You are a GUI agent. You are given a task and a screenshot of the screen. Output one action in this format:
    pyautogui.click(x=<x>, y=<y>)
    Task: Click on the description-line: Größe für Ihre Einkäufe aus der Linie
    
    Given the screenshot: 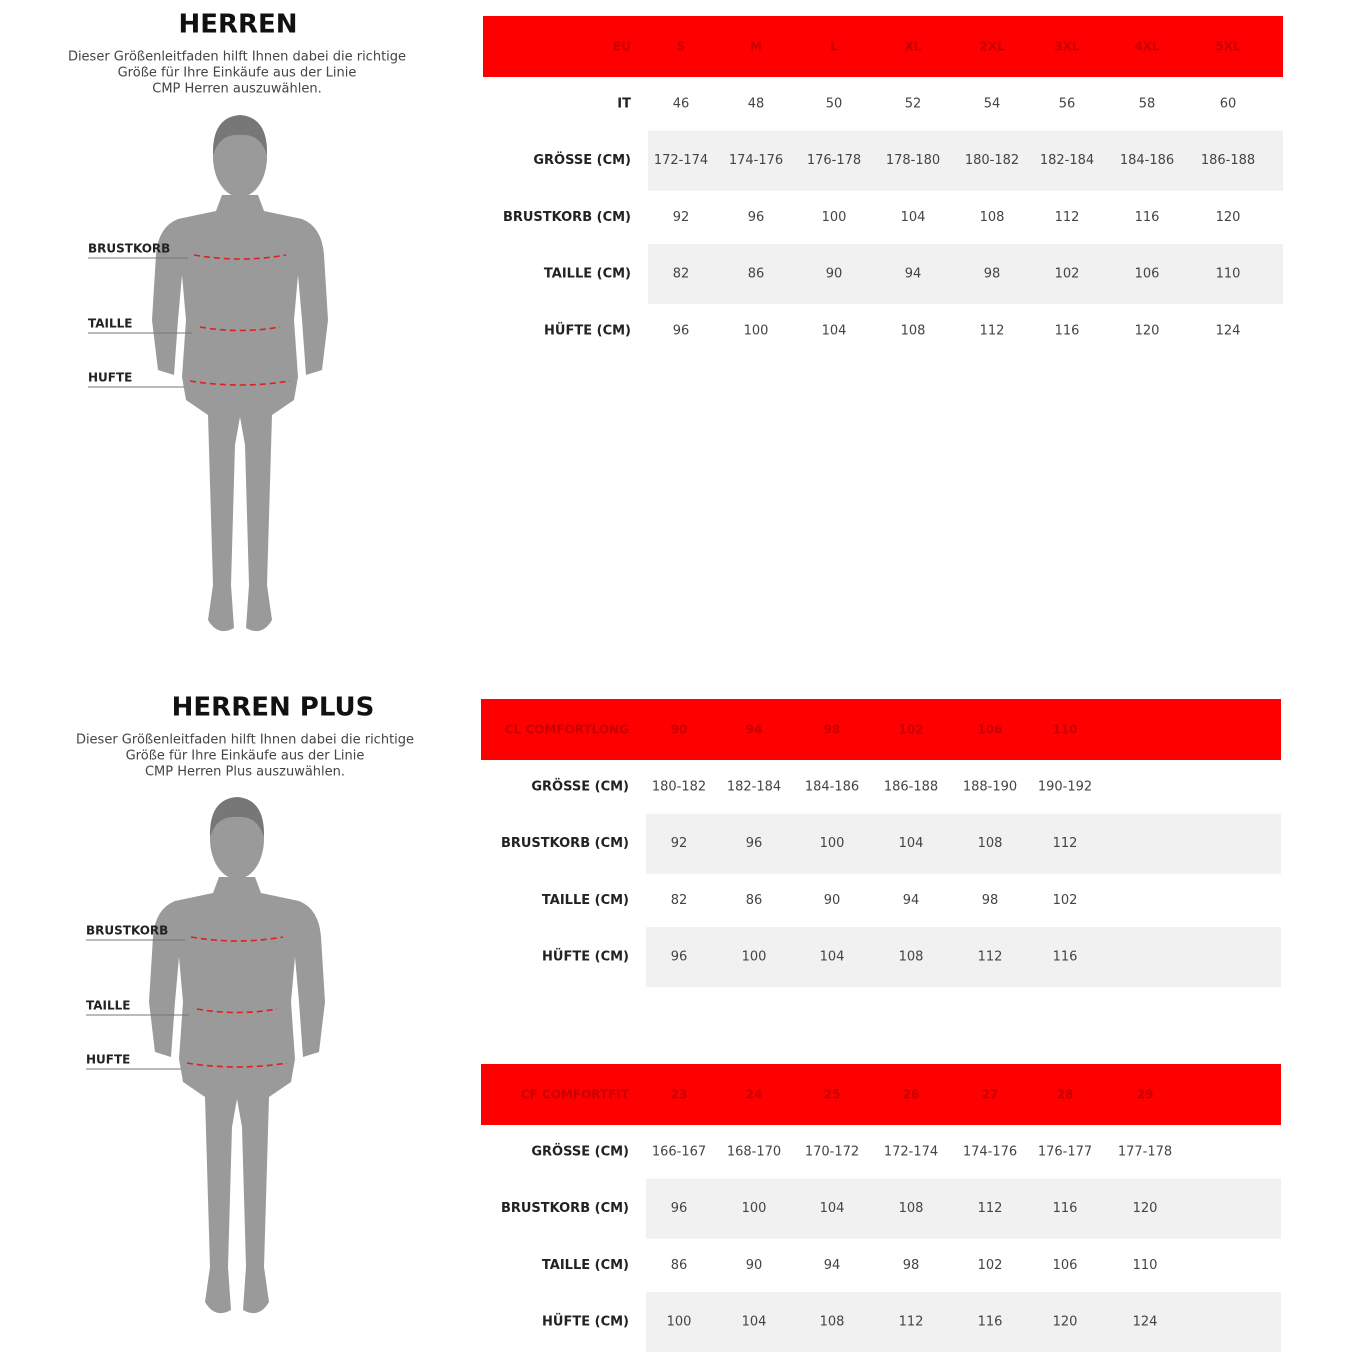 What is the action you would take?
    pyautogui.click(x=237, y=73)
    